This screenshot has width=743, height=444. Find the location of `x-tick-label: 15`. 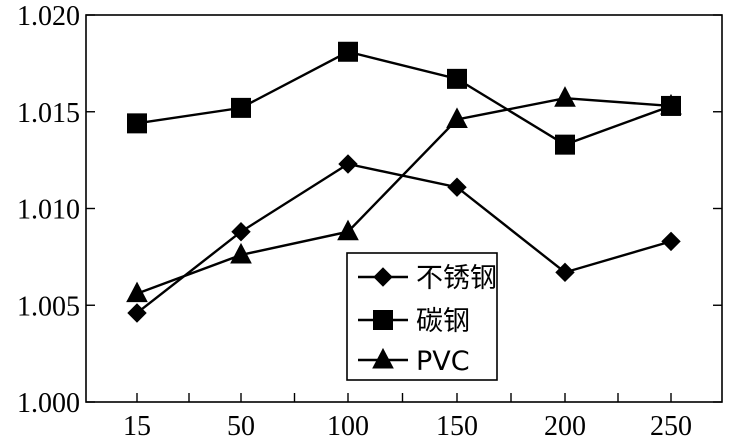

x-tick-label: 15 is located at coordinates (137, 426).